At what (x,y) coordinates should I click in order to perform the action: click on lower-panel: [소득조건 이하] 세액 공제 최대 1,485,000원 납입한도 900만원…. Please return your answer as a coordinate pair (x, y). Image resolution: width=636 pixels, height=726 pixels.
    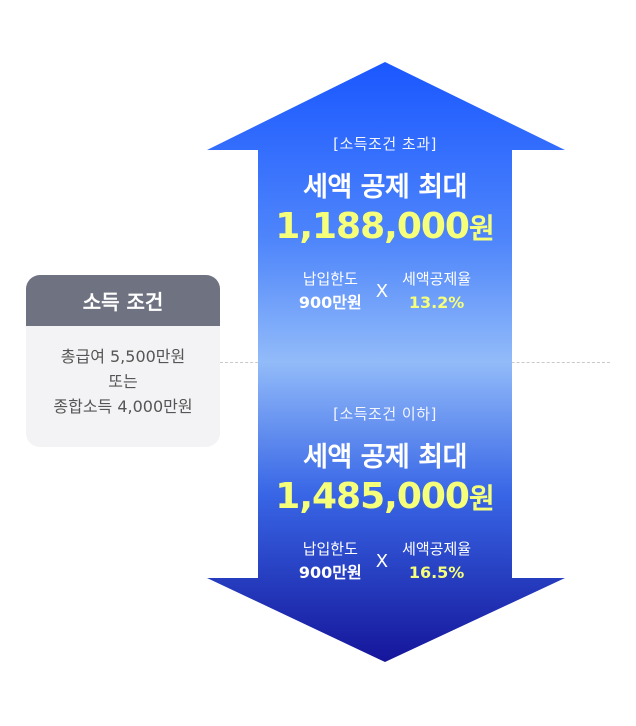
    Looking at the image, I should click on (385, 494).